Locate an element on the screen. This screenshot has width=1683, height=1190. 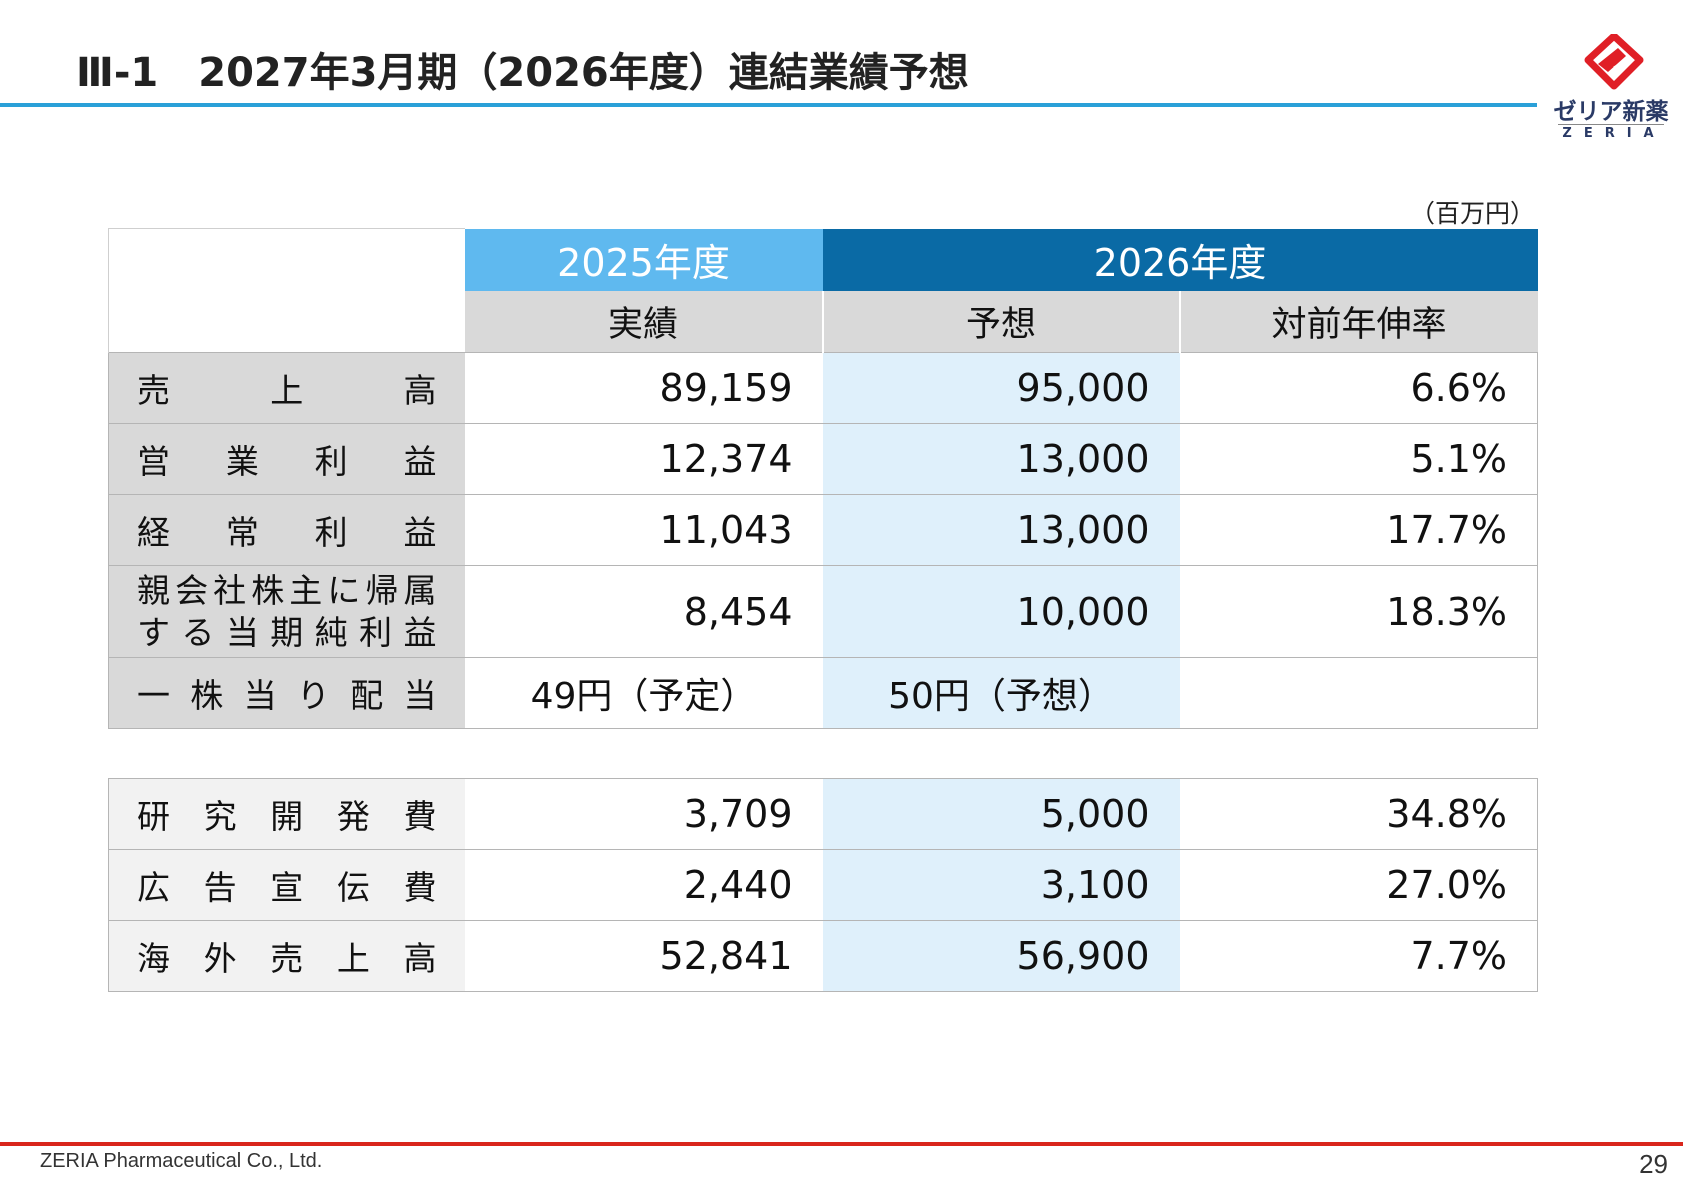
cell-growth: 5.1% is located at coordinates (1358, 459).